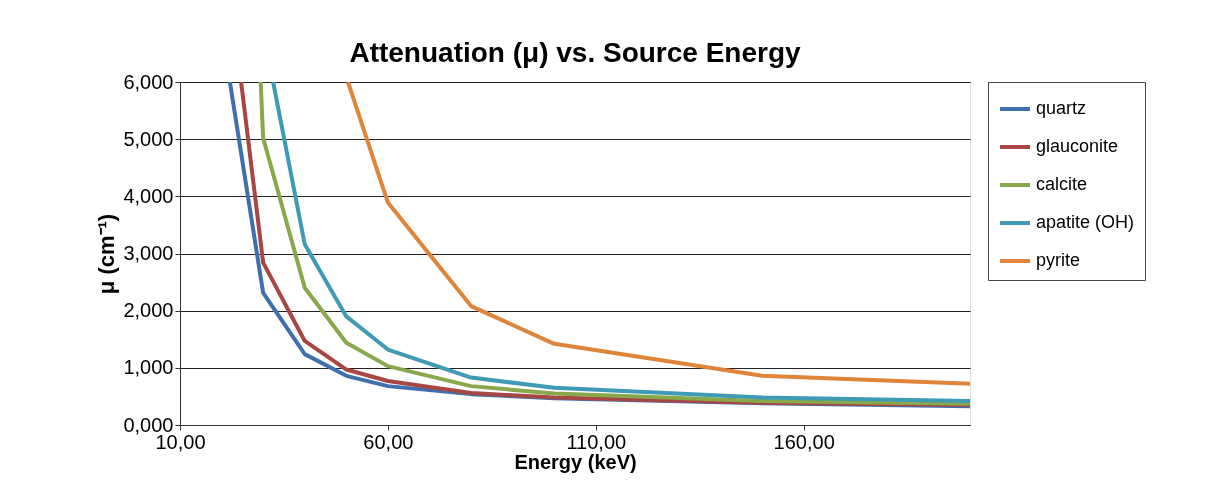 Image resolution: width=1212 pixels, height=503 pixels. Describe the element at coordinates (596, 441) in the screenshot. I see `x-tick-label: 110,00` at that location.